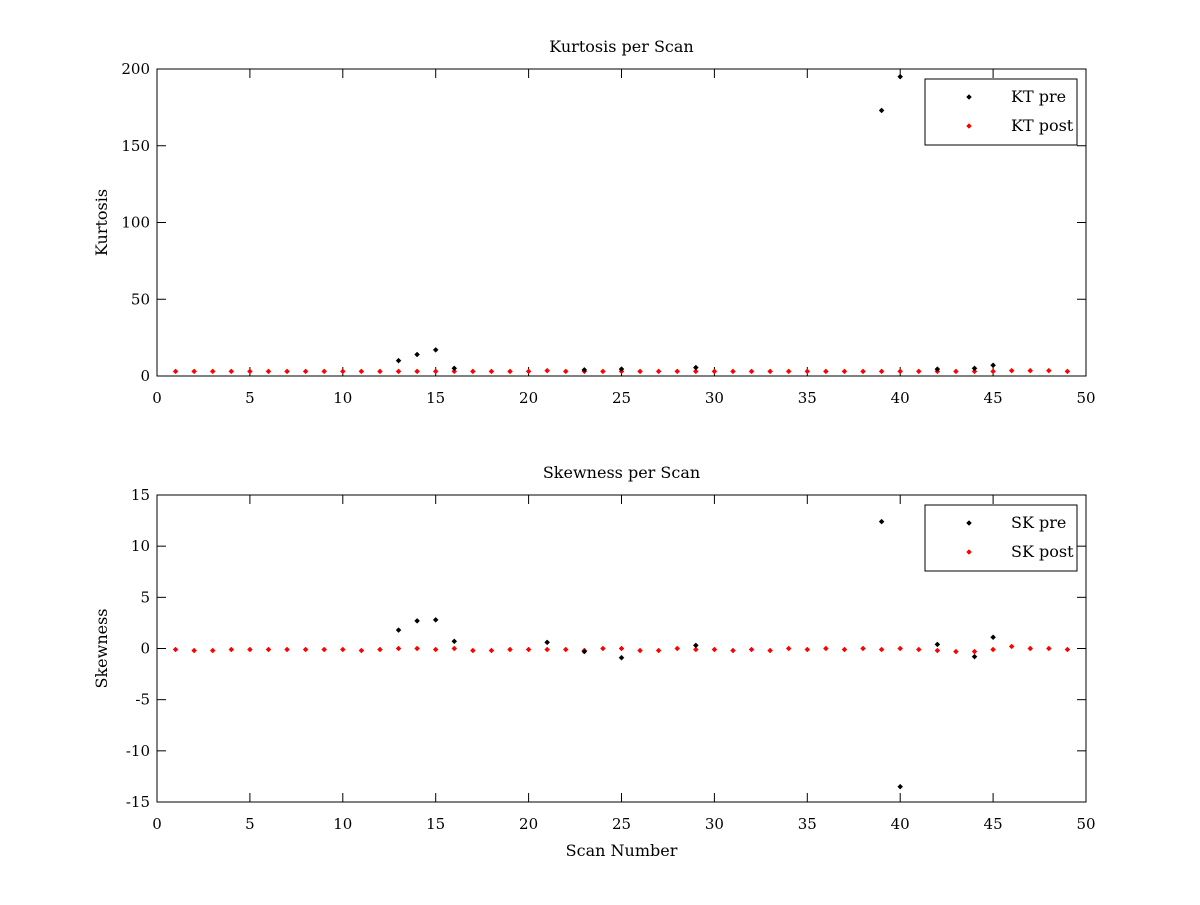 This screenshot has height=905, width=1200. I want to click on x-tick-label: 5, so click(250, 824).